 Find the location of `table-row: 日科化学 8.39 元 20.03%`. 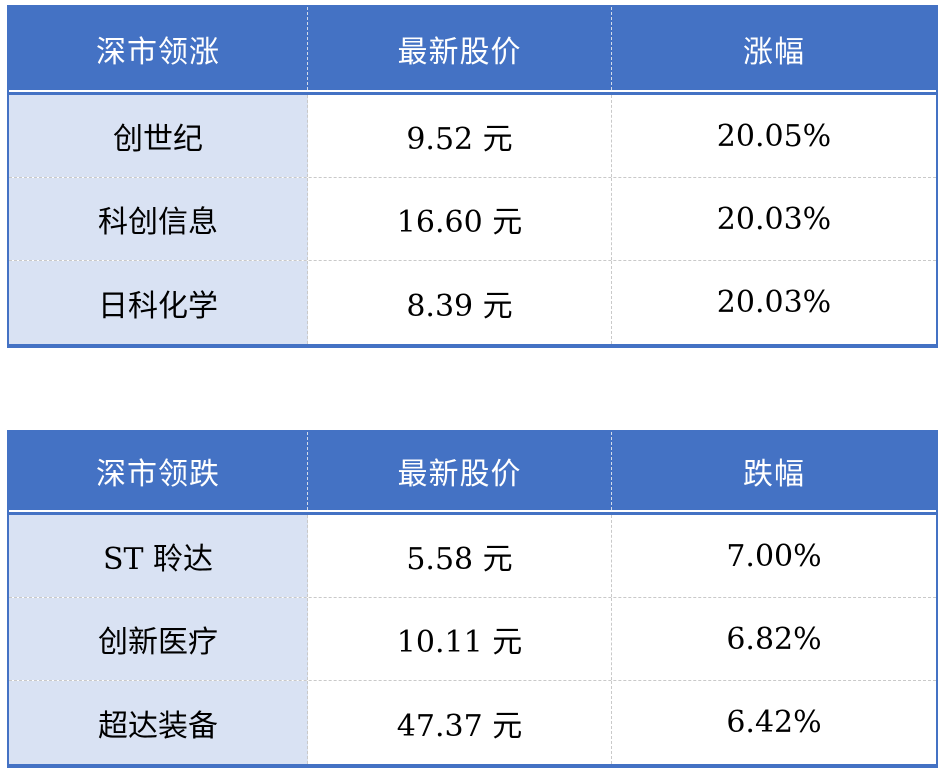

table-row: 日科化学 8.39 元 20.03% is located at coordinates (472, 302).